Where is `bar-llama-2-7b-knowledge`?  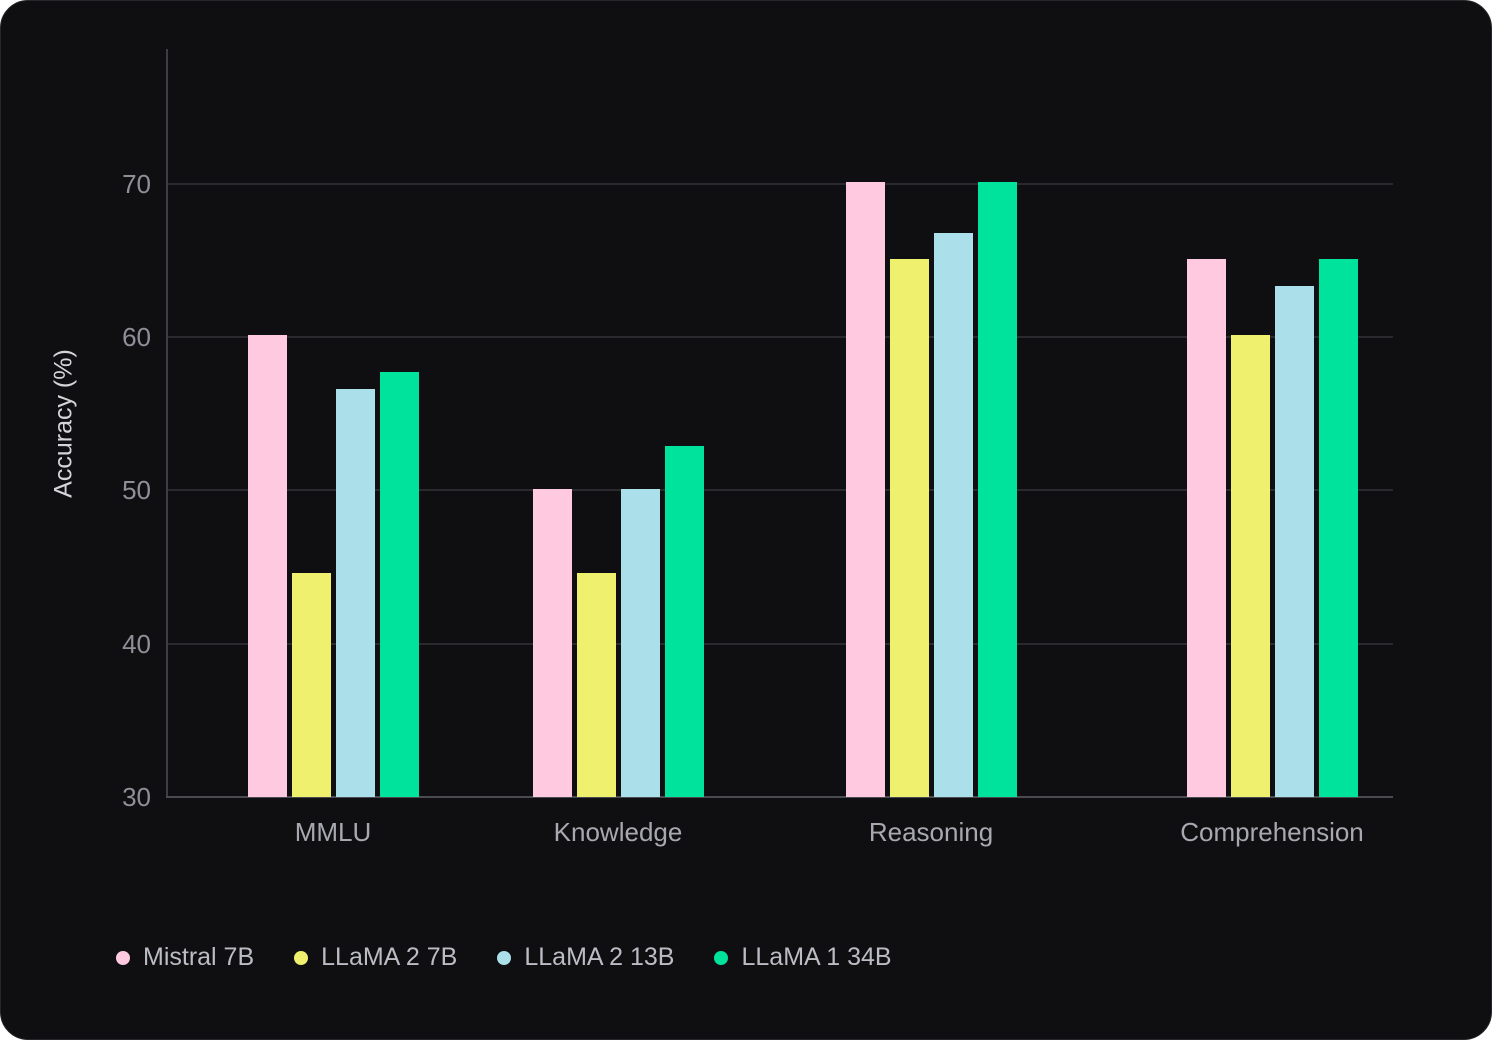
bar-llama-2-7b-knowledge is located at coordinates (596, 685).